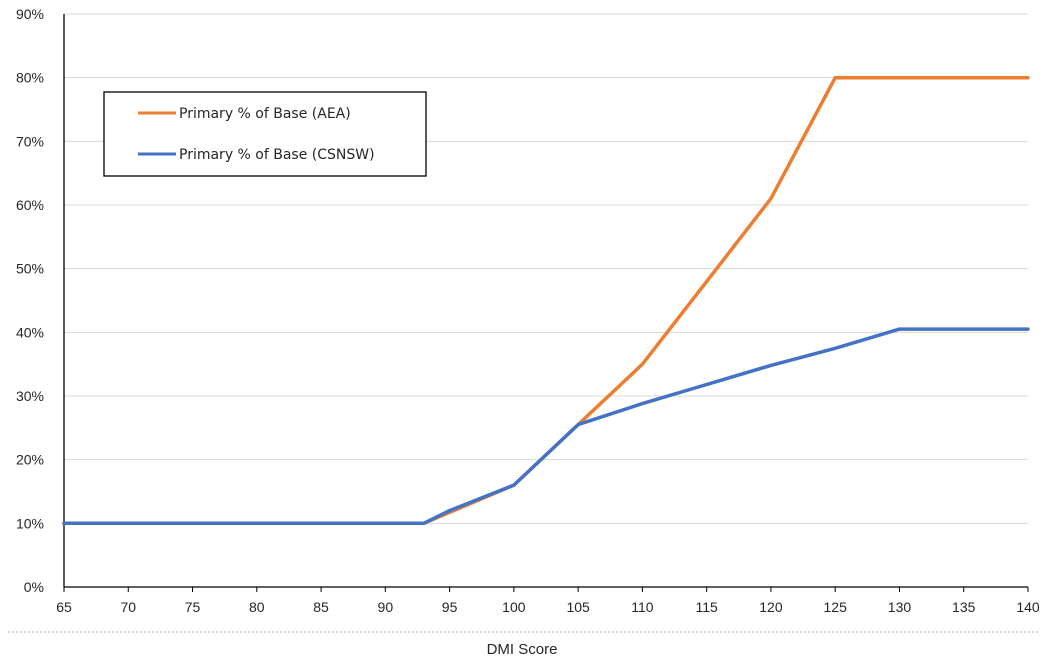 This screenshot has width=1047, height=659. Describe the element at coordinates (964, 607) in the screenshot. I see `x-tick-label: 135` at that location.